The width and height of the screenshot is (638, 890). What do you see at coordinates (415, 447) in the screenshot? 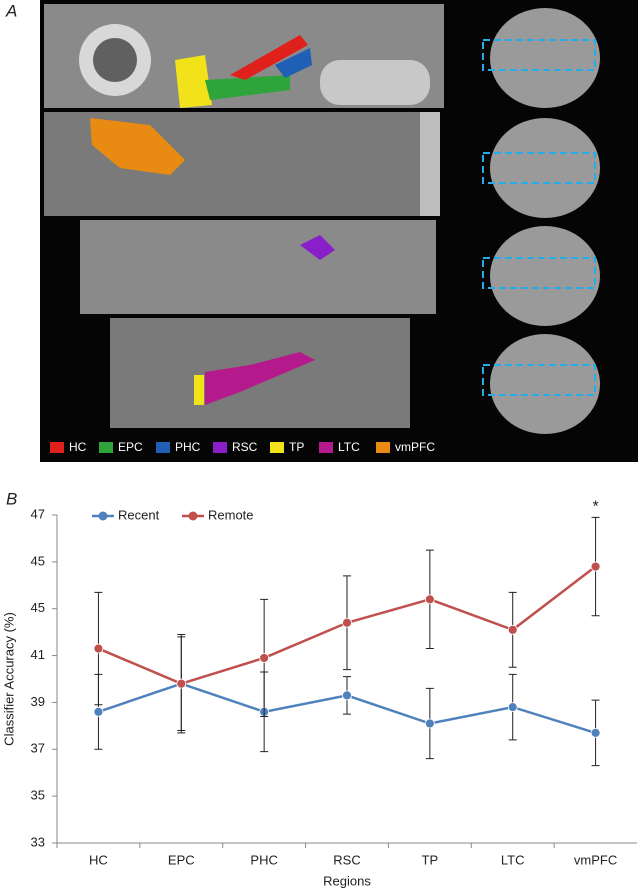
I see `legend-label: vmPFC` at bounding box center [415, 447].